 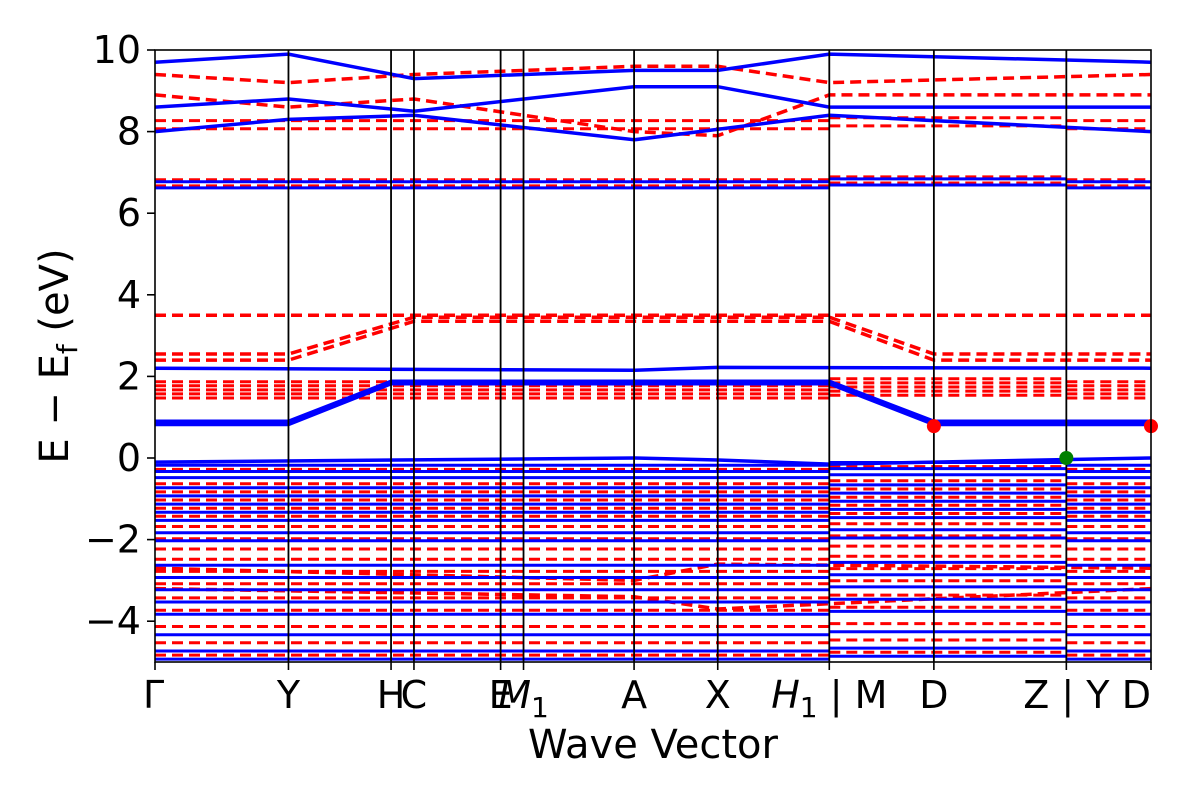 I want to click on x-tick-label-7: X, so click(x=718, y=695).